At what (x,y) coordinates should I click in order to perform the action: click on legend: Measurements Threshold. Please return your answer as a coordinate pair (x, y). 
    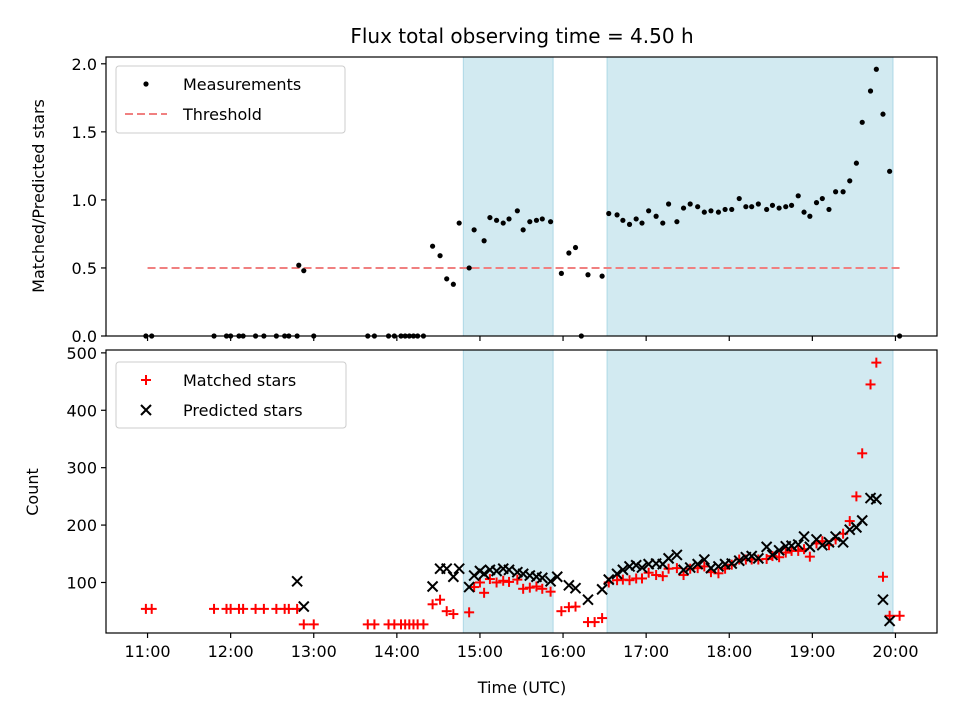
    Looking at the image, I should click on (230, 99).